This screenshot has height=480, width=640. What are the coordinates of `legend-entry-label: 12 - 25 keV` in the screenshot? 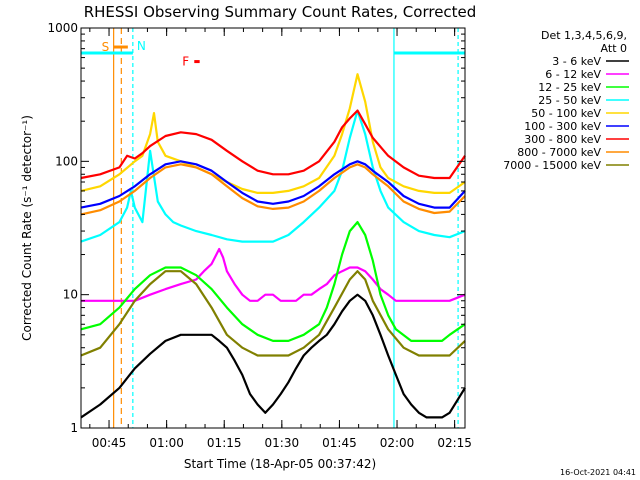 It's located at (569, 87).